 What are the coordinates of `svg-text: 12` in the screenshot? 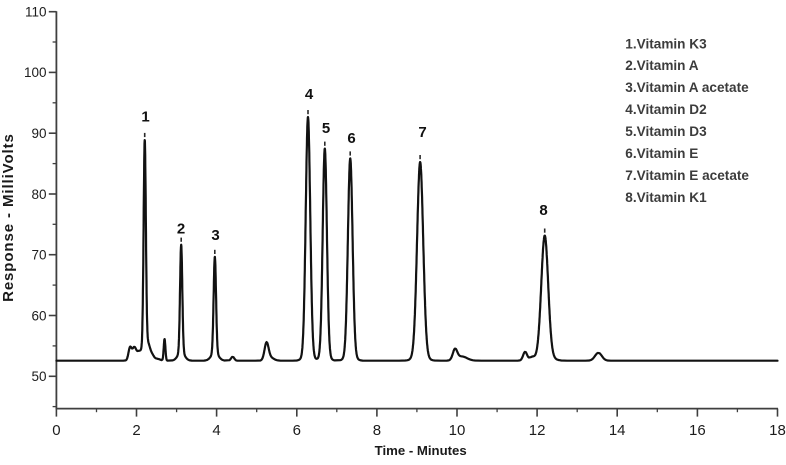 It's located at (537, 430).